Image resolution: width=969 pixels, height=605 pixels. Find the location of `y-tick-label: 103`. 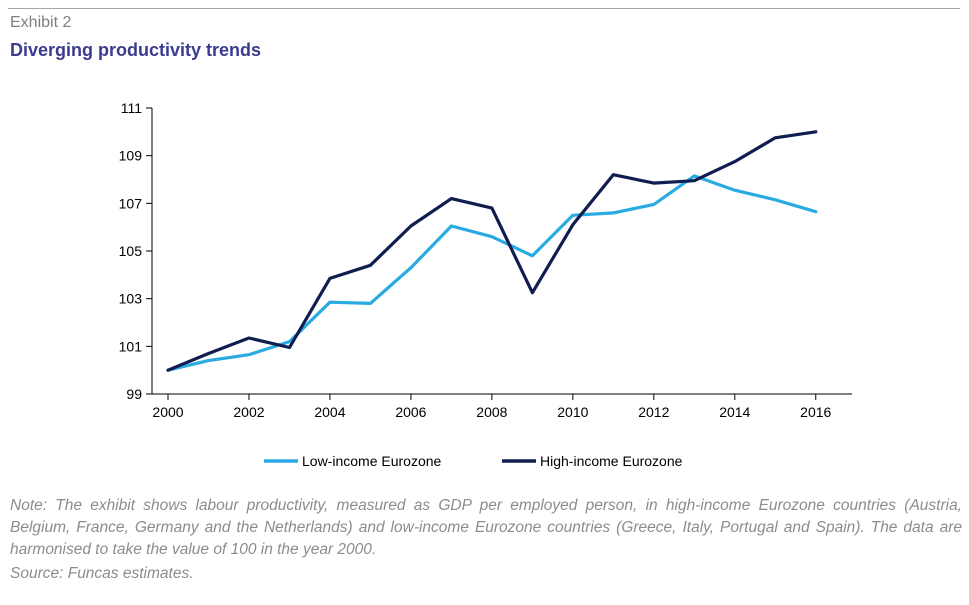

y-tick-label: 103 is located at coordinates (131, 299).